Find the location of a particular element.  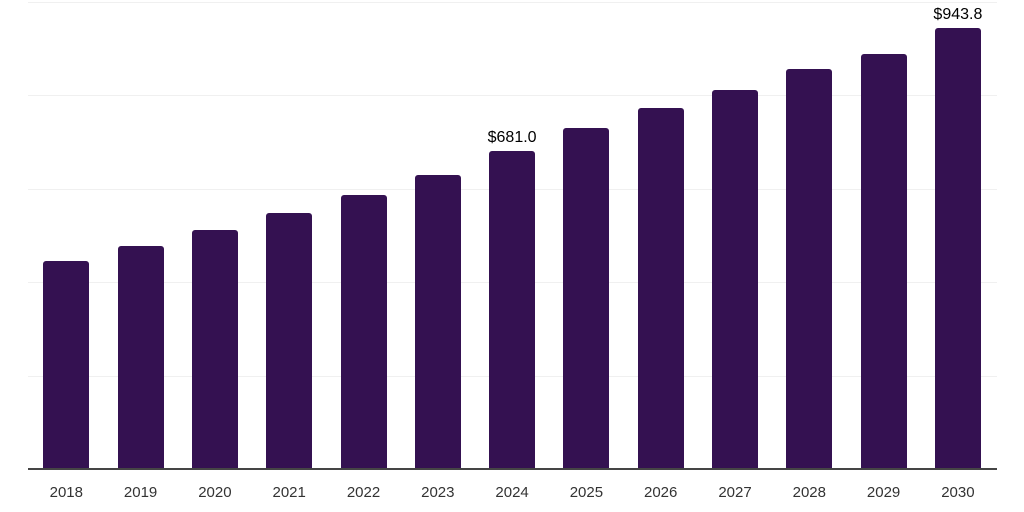

x-axis-label-2020: 2020 is located at coordinates (215, 492).